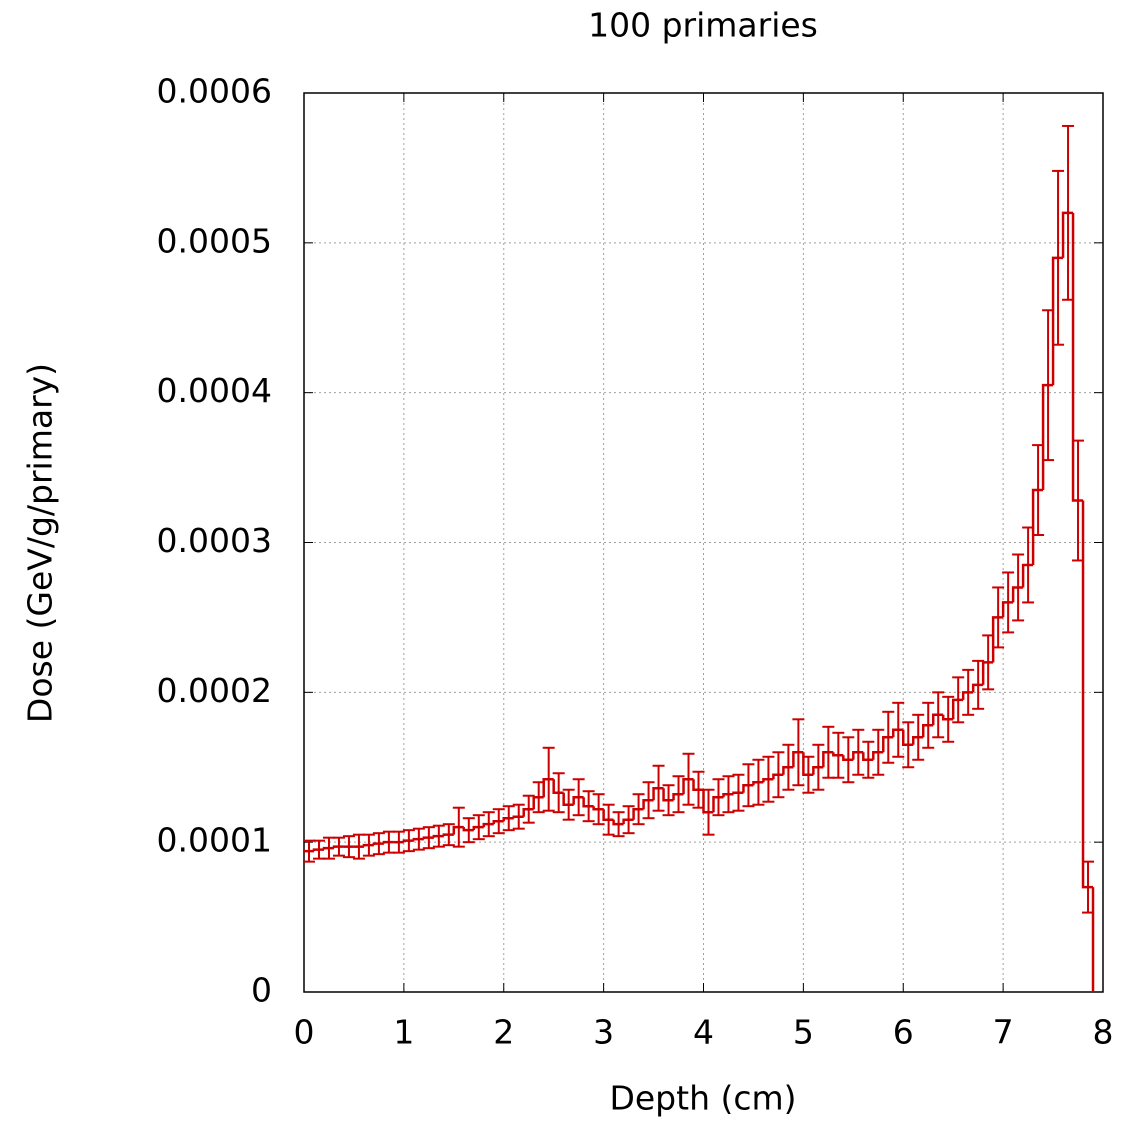 The image size is (1145, 1123). I want to click on x-axis-label: Depth (cm), so click(702, 1098).